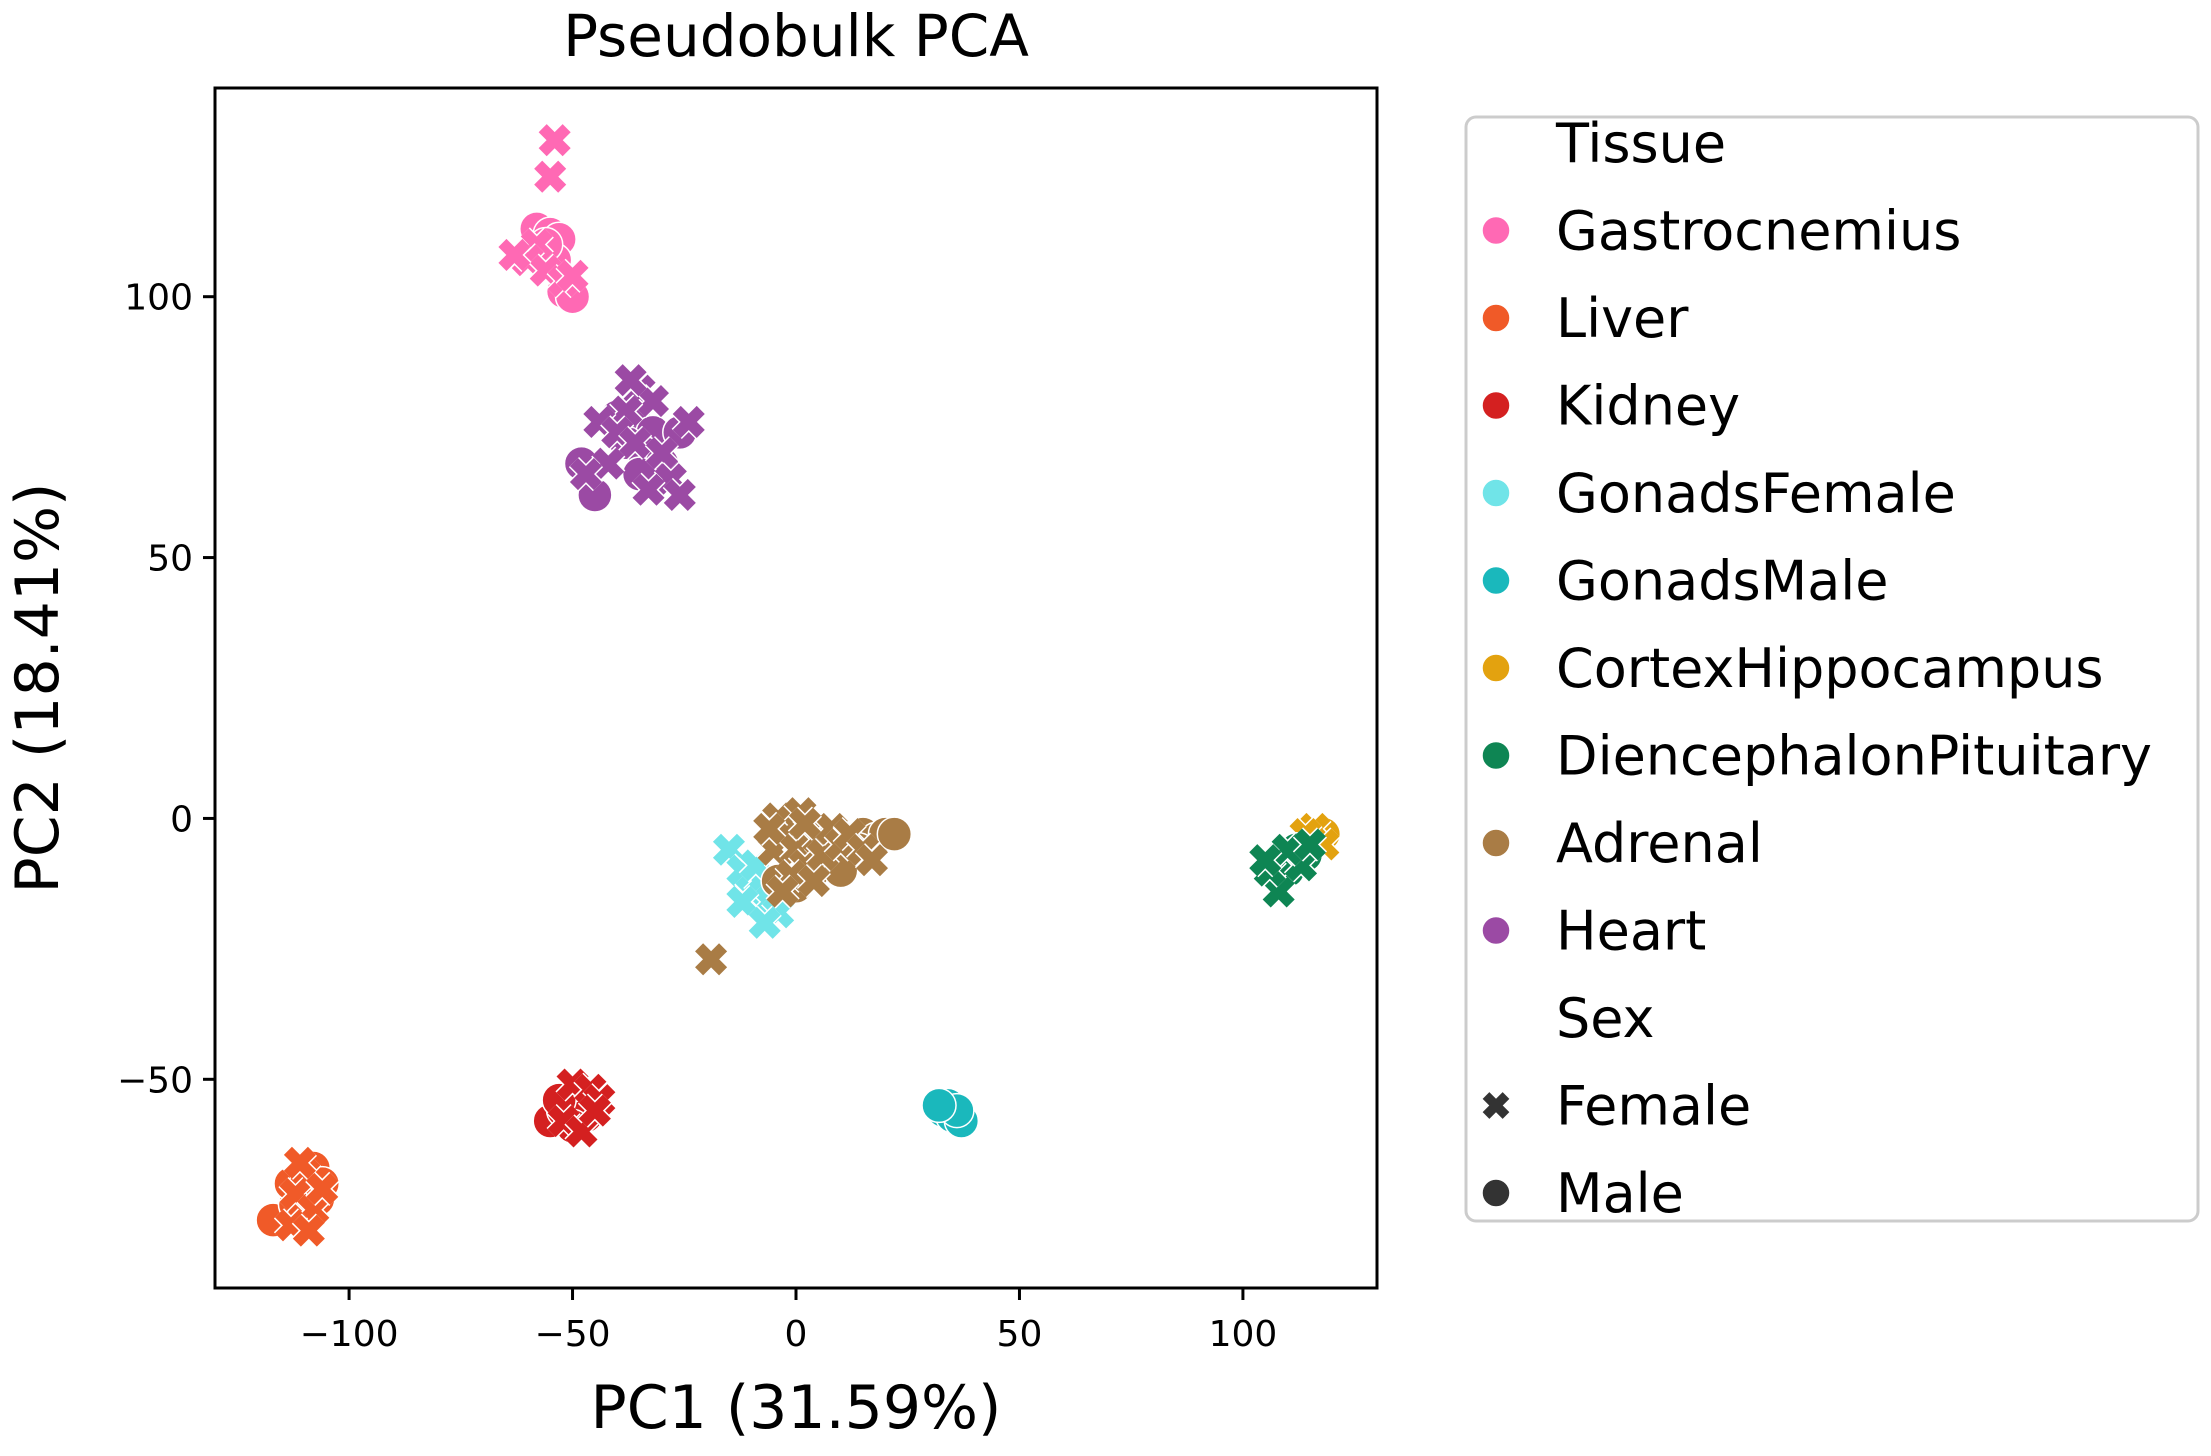 The height and width of the screenshot is (1456, 2211). I want to click on legend-marker-gastrocnemius, so click(1496, 230).